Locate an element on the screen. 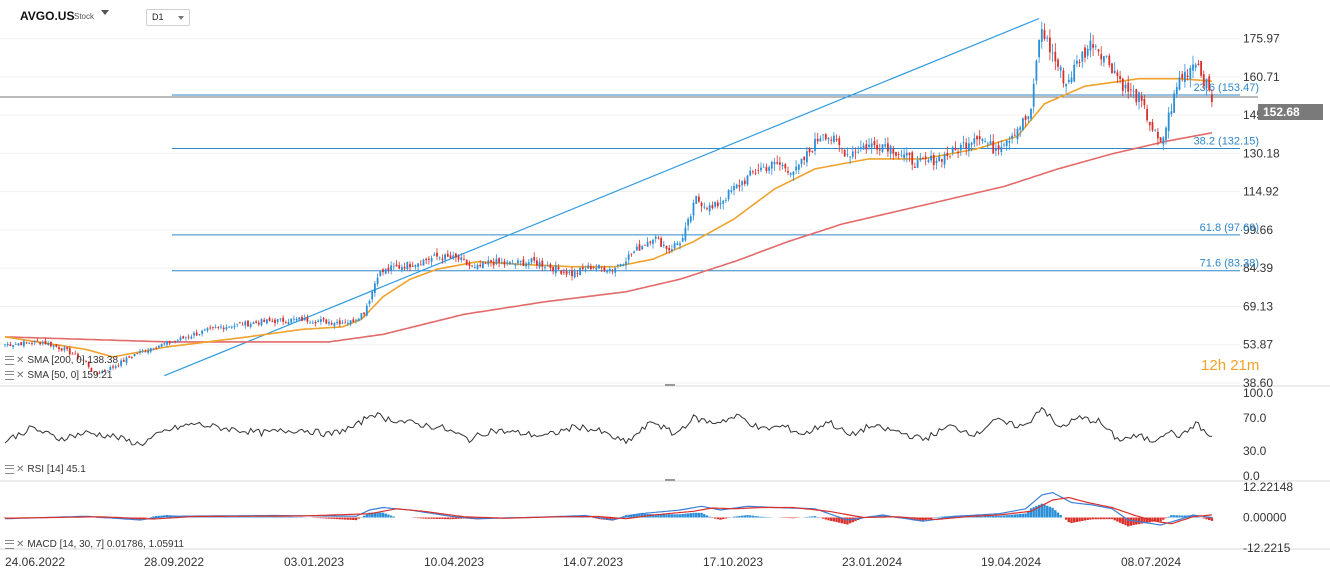 The width and height of the screenshot is (1330, 578). legend-sma50: ✕ SMA [50, 0] 159.21 is located at coordinates (58, 375).